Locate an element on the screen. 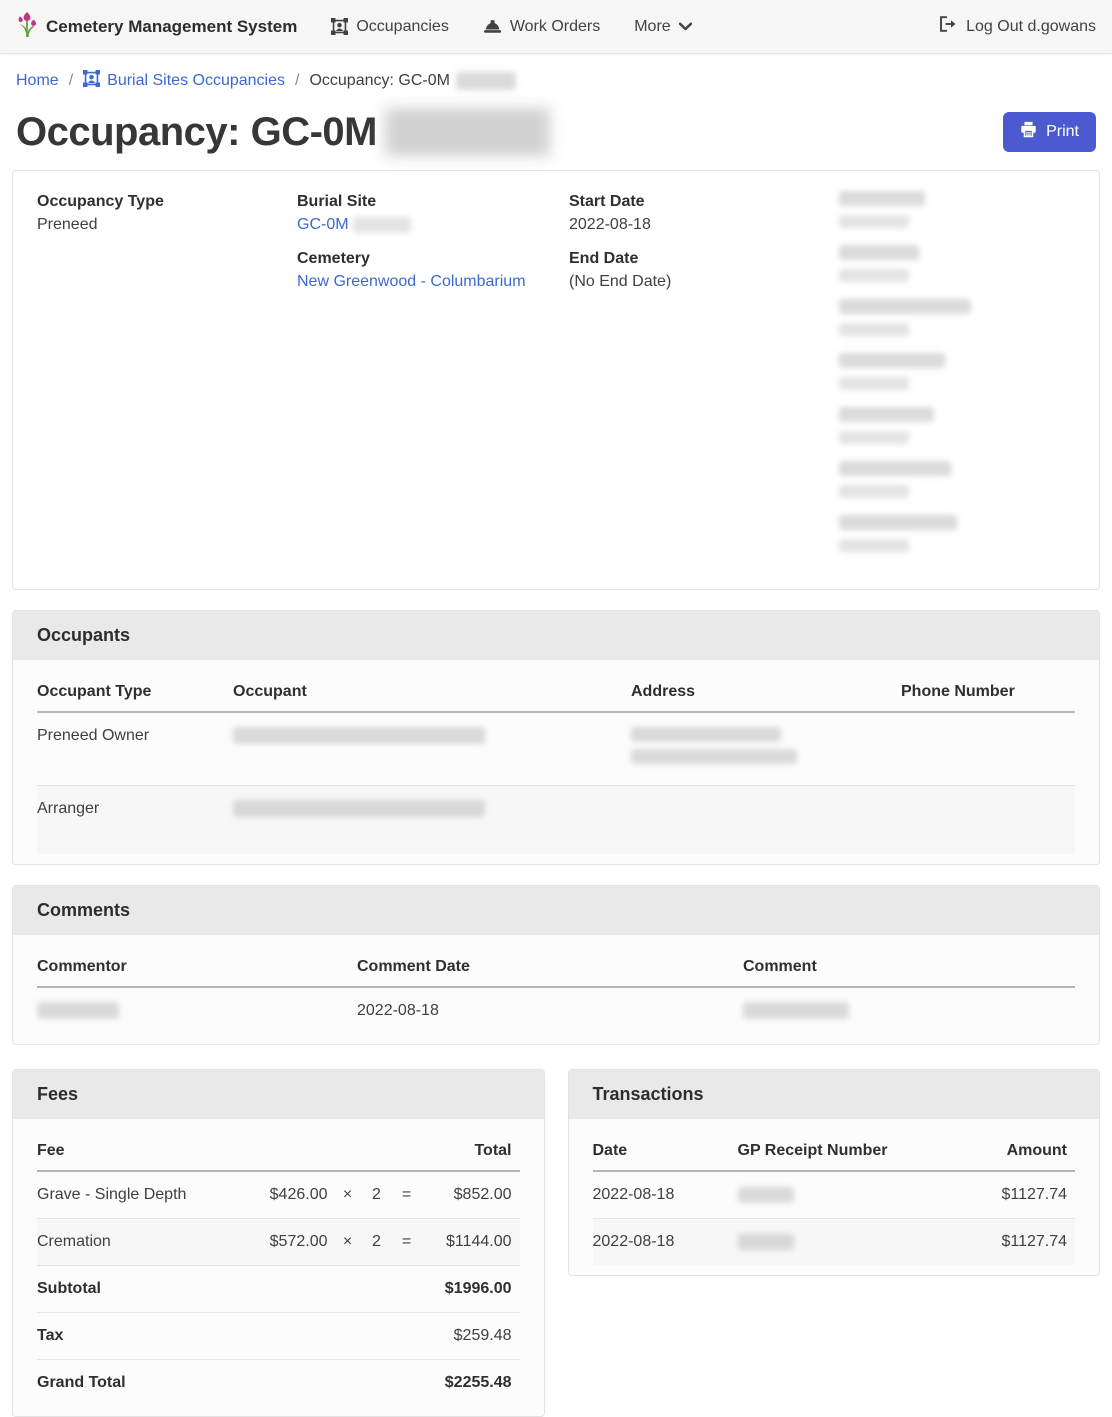 Image resolution: width=1112 pixels, height=1417 pixels. fee-total-cell: $1144.00 is located at coordinates (473, 1242).